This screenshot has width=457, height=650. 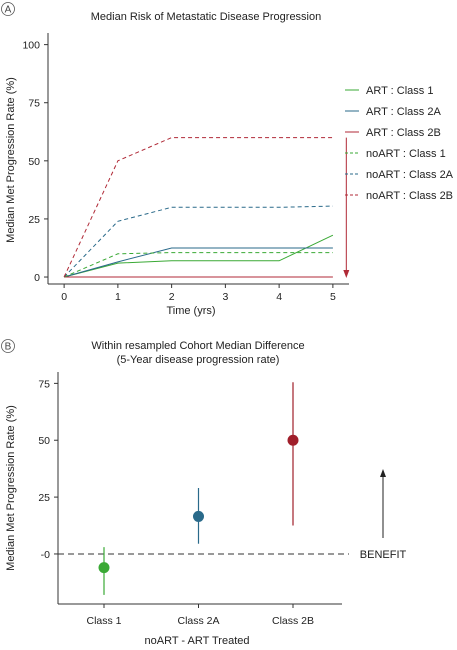 What do you see at coordinates (346, 208) in the screenshot?
I see `panel-a-annotations` at bounding box center [346, 208].